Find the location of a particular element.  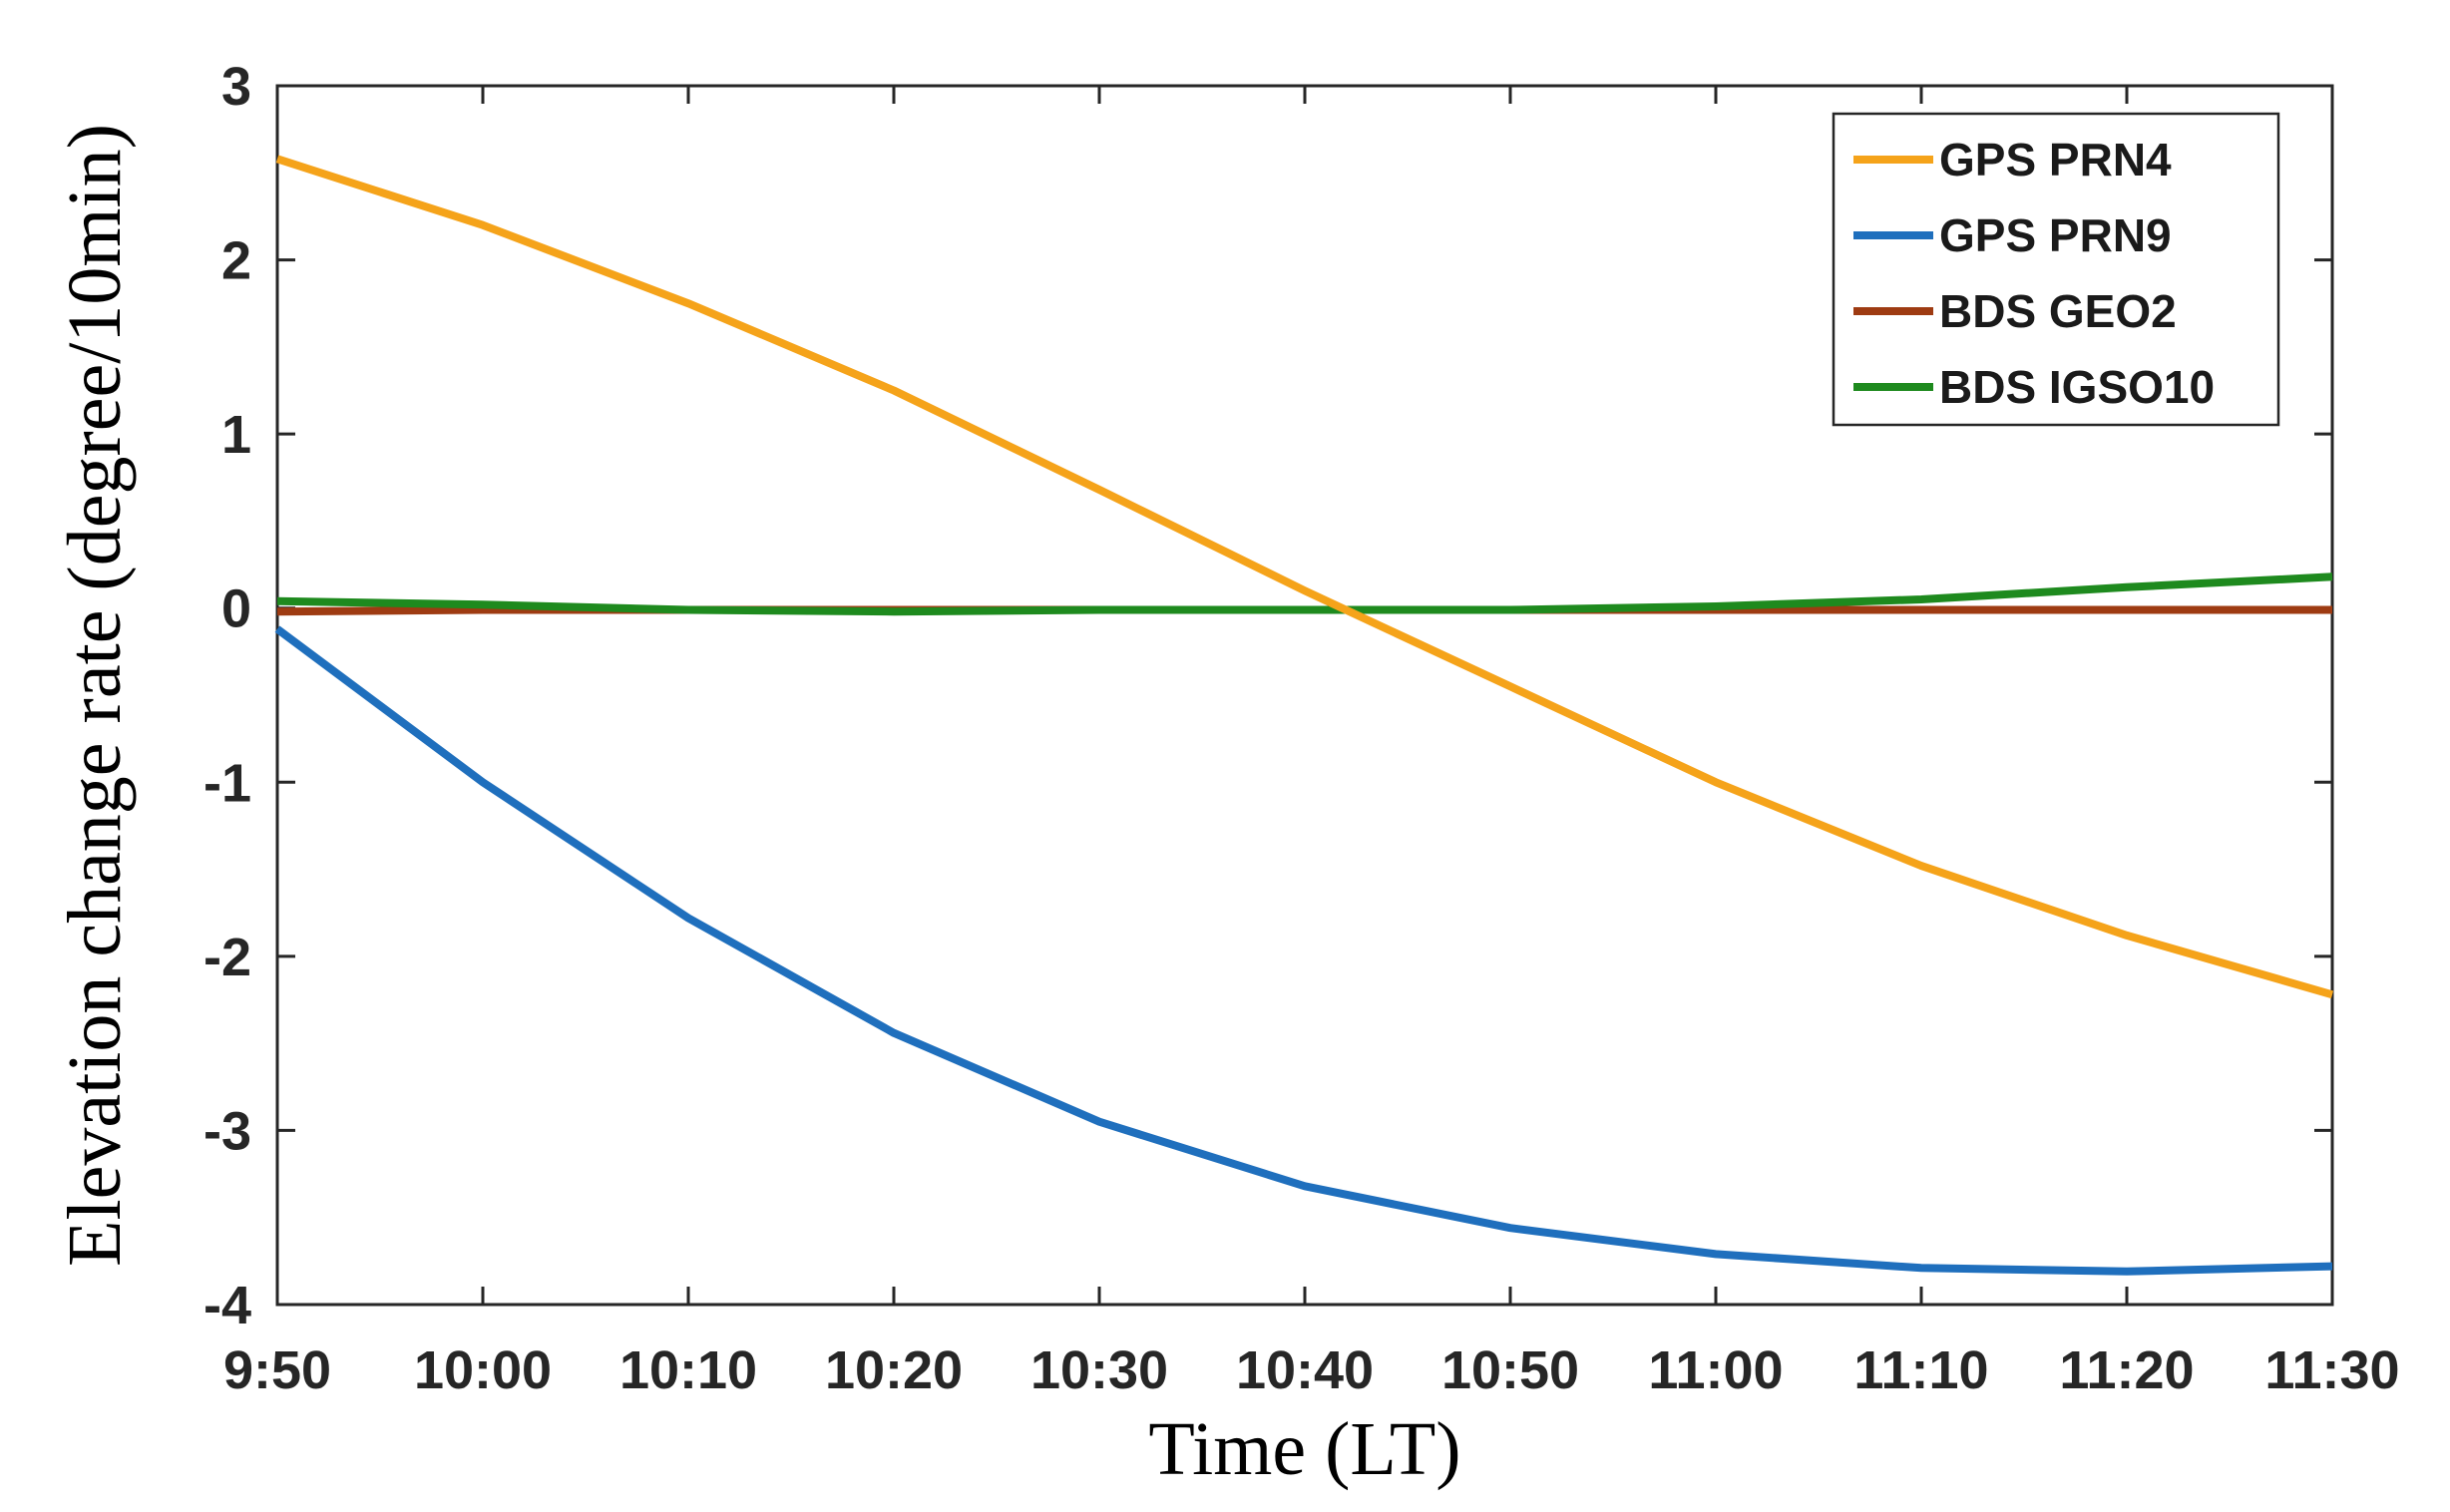

y-tick-label: -2 is located at coordinates (227, 957).